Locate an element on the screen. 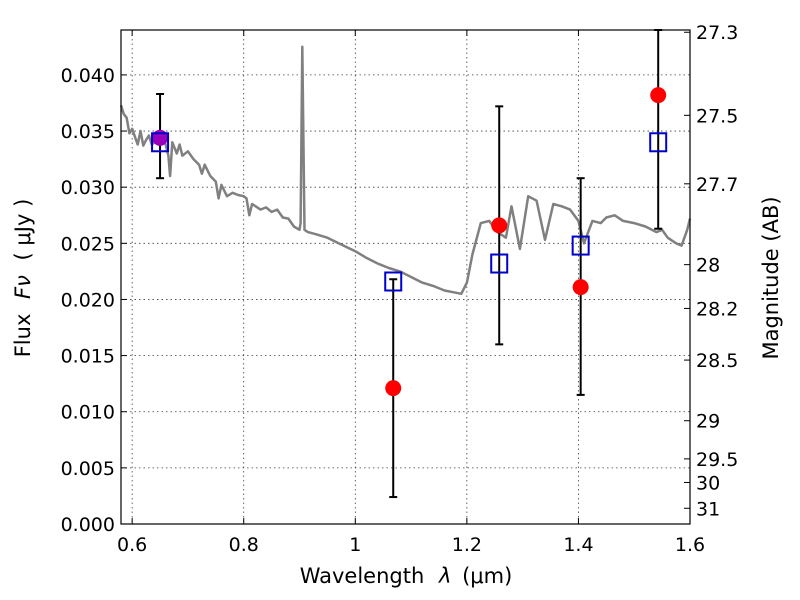  y-tick-label: 0.000 is located at coordinates (88, 525).